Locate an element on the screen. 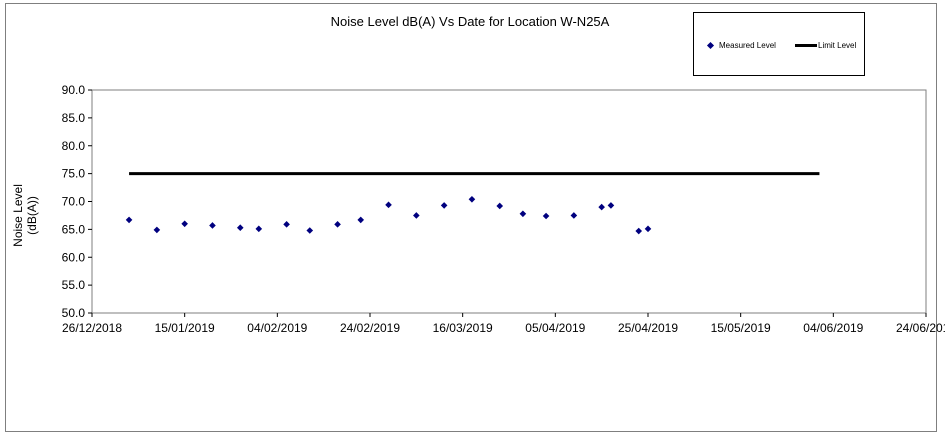 This screenshot has width=945, height=440. x-tick-label: 15/01/2019 is located at coordinates (185, 328).